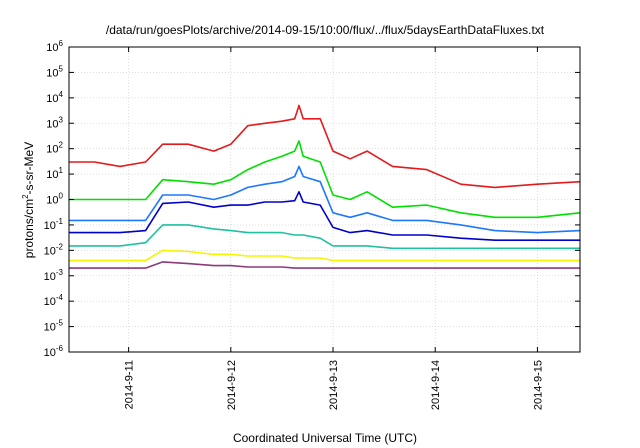 The image size is (640, 448). I want to click on y-tick-label: 10⁻⁵, so click(54, 326).